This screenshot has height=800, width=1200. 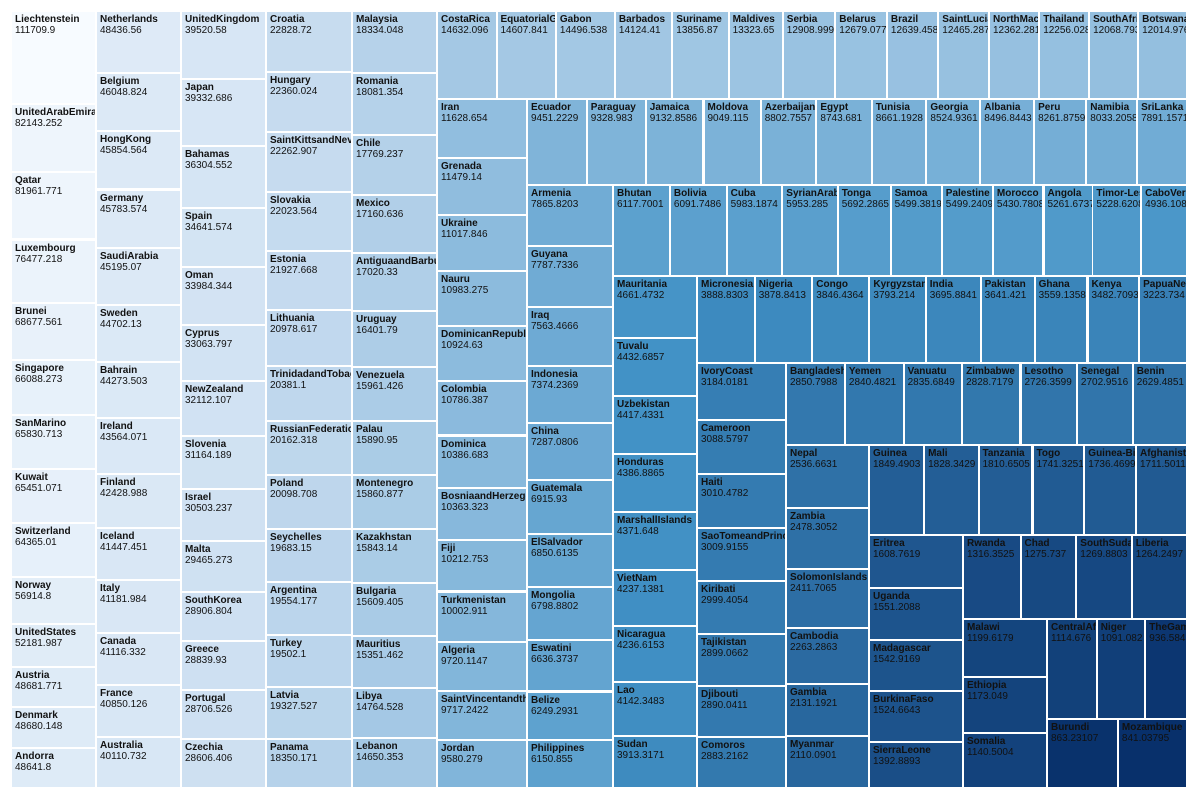 What do you see at coordinates (899, 118) in the screenshot?
I see `tile-value: 8661.1928` at bounding box center [899, 118].